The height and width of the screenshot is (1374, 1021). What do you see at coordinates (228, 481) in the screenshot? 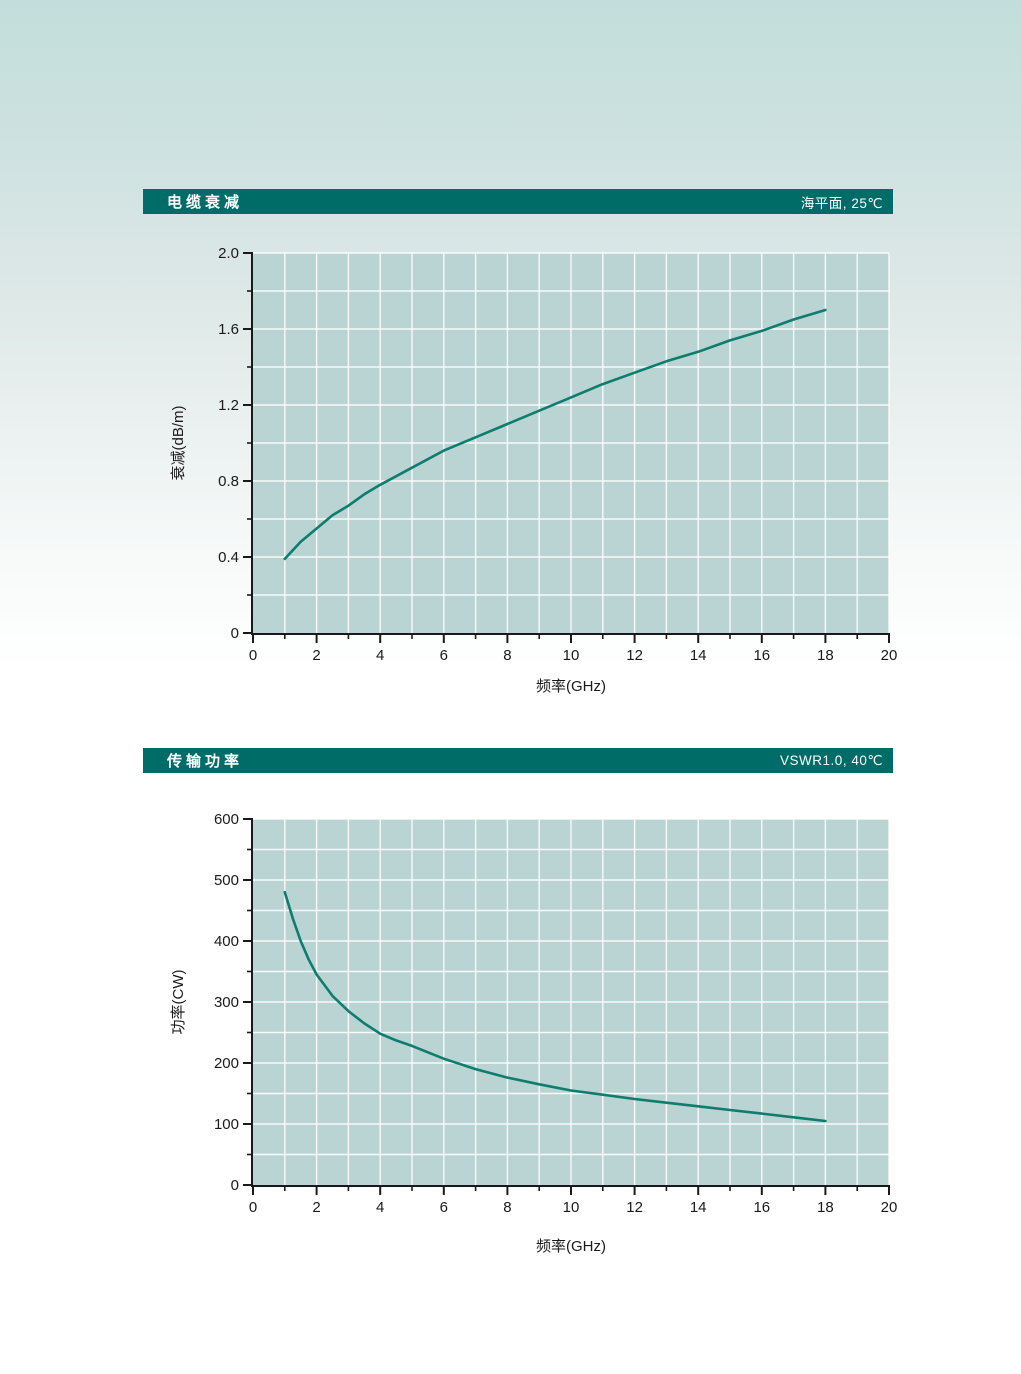
I see `y-tick-label: 0.8` at bounding box center [228, 481].